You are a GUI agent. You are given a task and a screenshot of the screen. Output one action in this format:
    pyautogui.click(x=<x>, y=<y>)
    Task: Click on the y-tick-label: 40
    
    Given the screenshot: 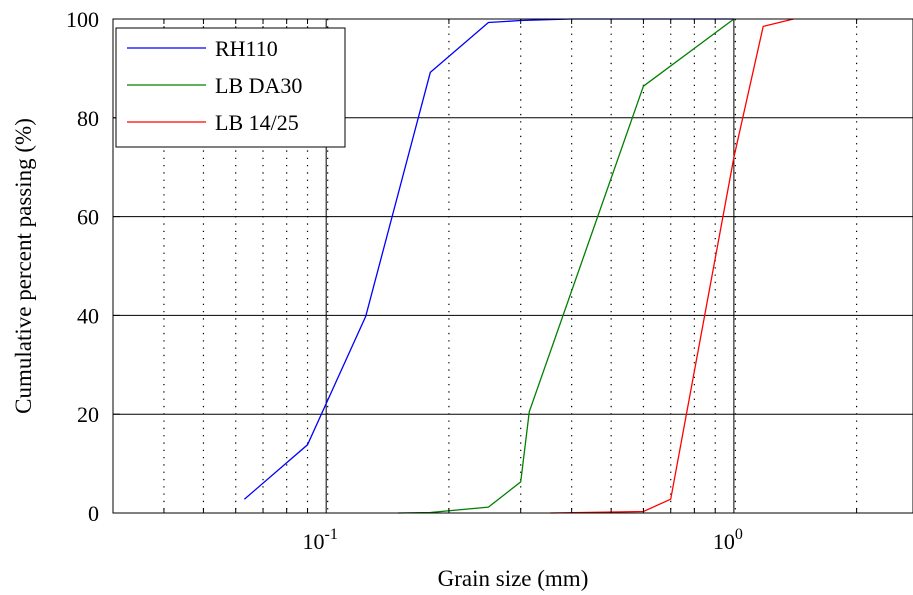 What is the action you would take?
    pyautogui.click(x=88, y=315)
    